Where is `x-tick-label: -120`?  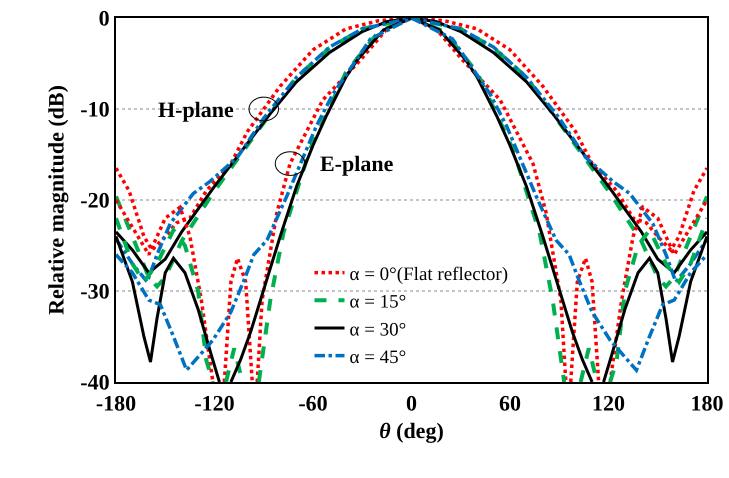
x-tick-label: -120 is located at coordinates (214, 403).